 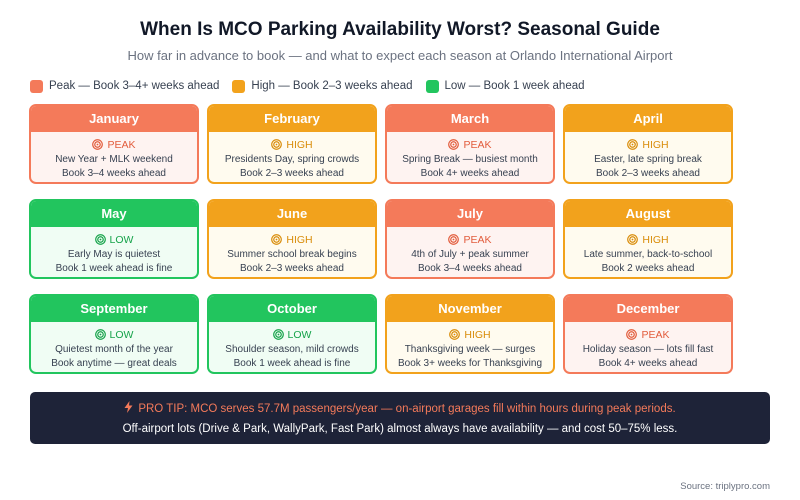 What do you see at coordinates (648, 159) in the screenshot?
I see `month-reason: Easter, late spring break` at bounding box center [648, 159].